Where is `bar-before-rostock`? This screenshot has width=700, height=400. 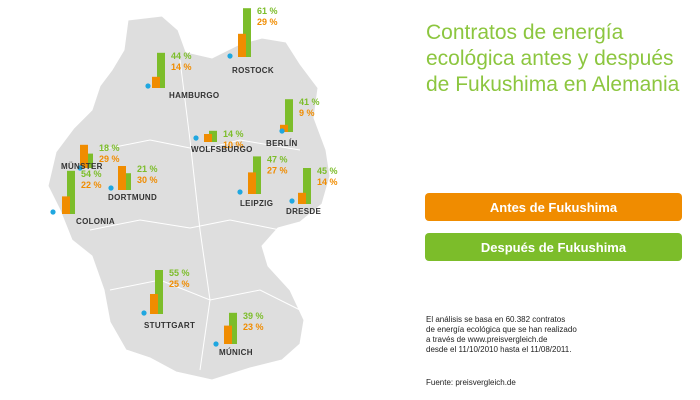 bar-before-rostock is located at coordinates (242, 45).